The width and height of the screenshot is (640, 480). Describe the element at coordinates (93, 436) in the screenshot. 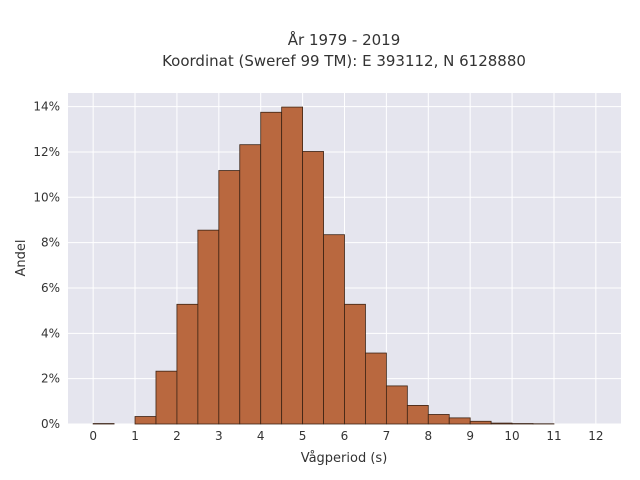

I see `x-tick-label: 0` at that location.